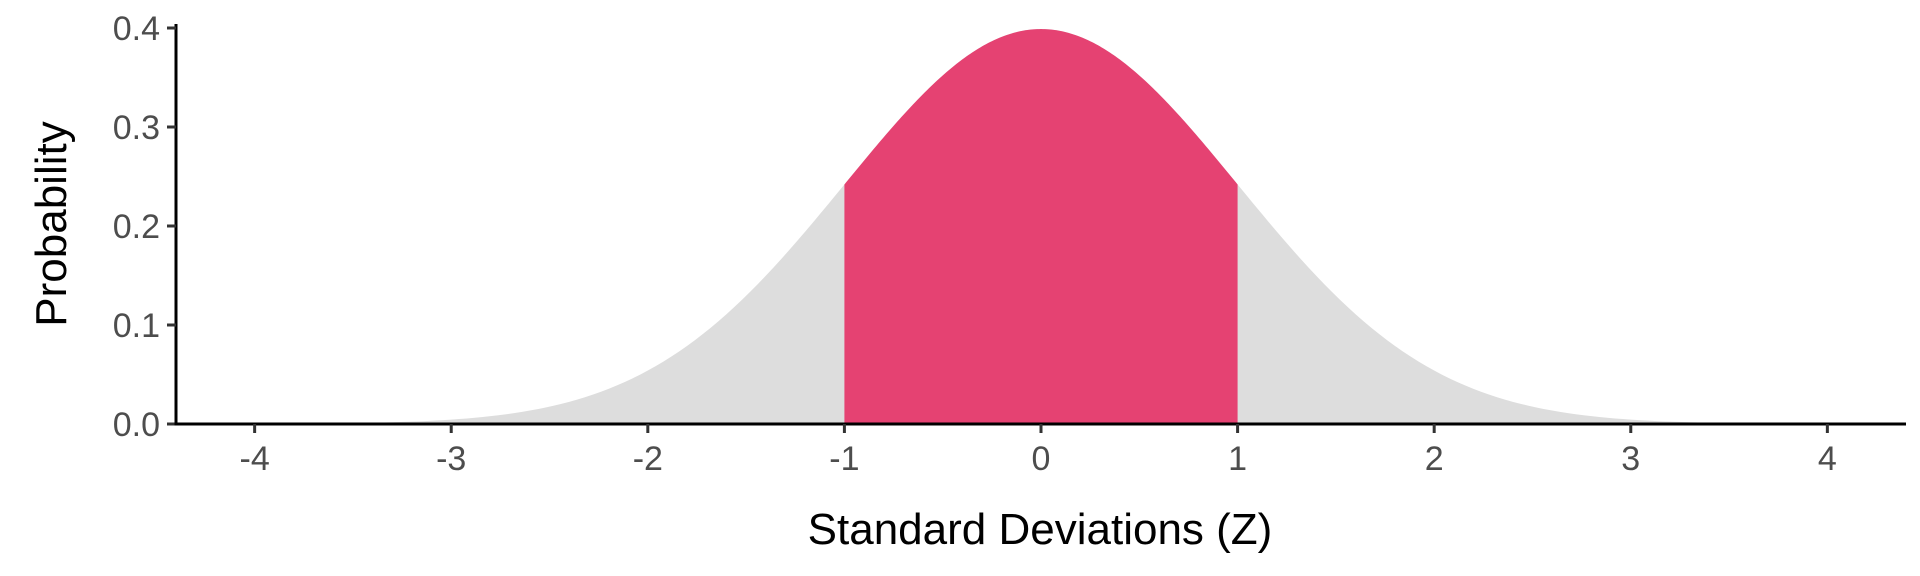  I want to click on x-axis: -4 -3 -2 -1 0 1 2 3 4, so click(1040, 450).